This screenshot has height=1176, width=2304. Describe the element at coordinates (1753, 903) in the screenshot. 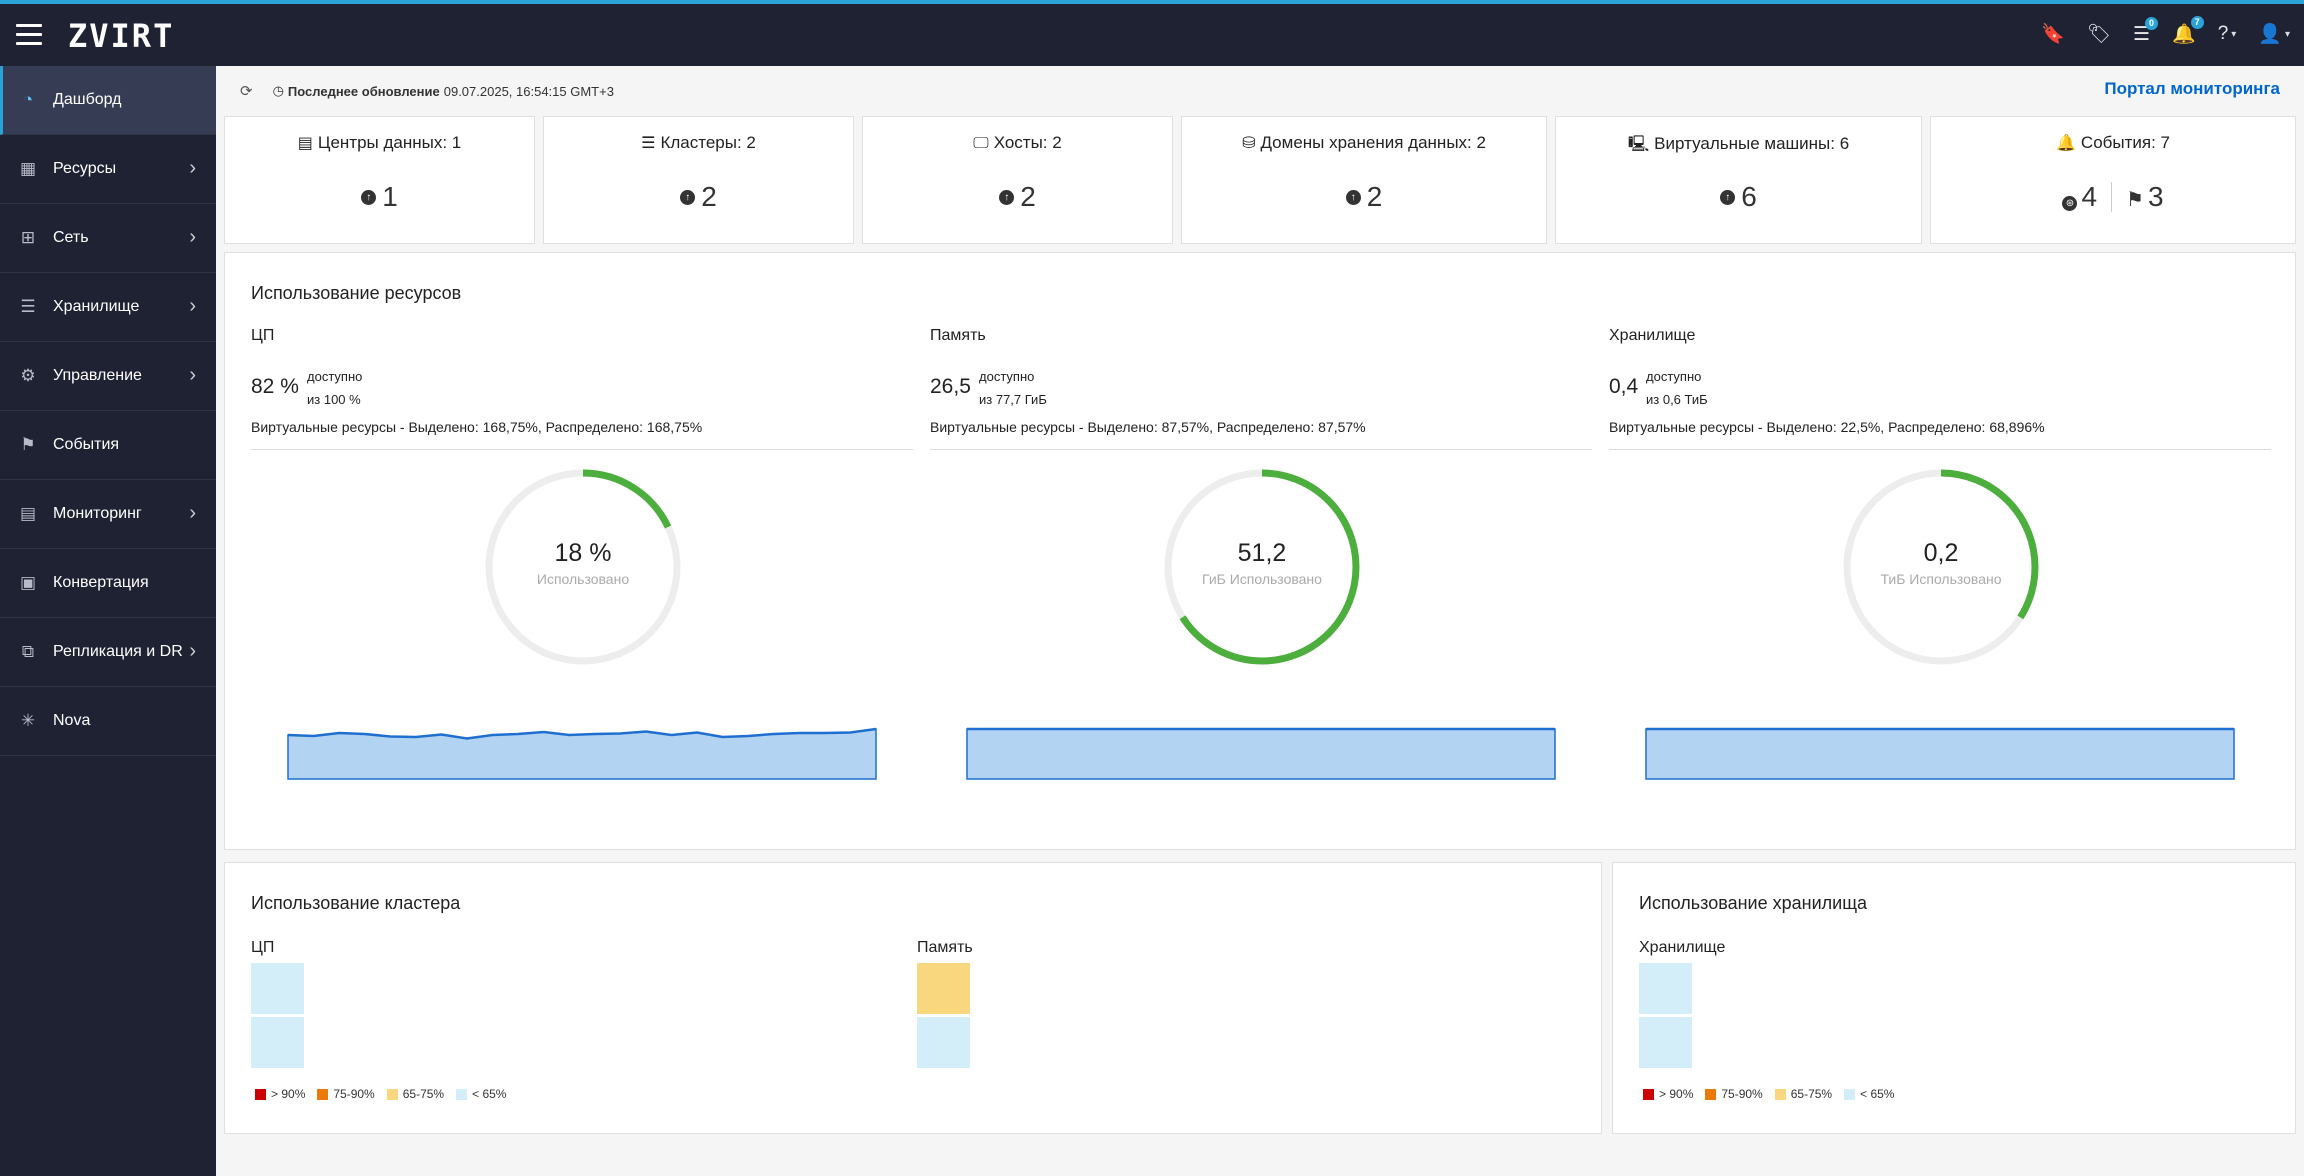

I see `storage-usage-title: Использование хранилища` at that location.